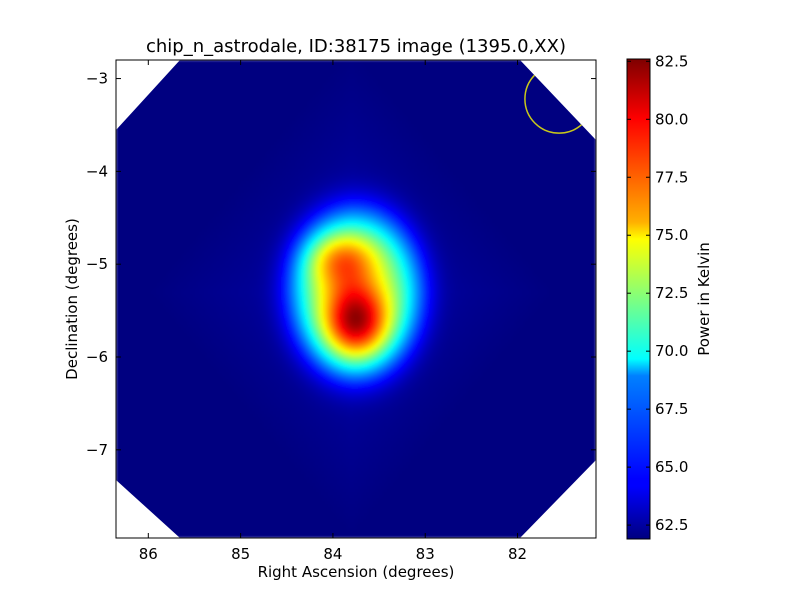 This screenshot has width=800, height=600. I want to click on colorbar-tick-label: 65.0, so click(671, 467).